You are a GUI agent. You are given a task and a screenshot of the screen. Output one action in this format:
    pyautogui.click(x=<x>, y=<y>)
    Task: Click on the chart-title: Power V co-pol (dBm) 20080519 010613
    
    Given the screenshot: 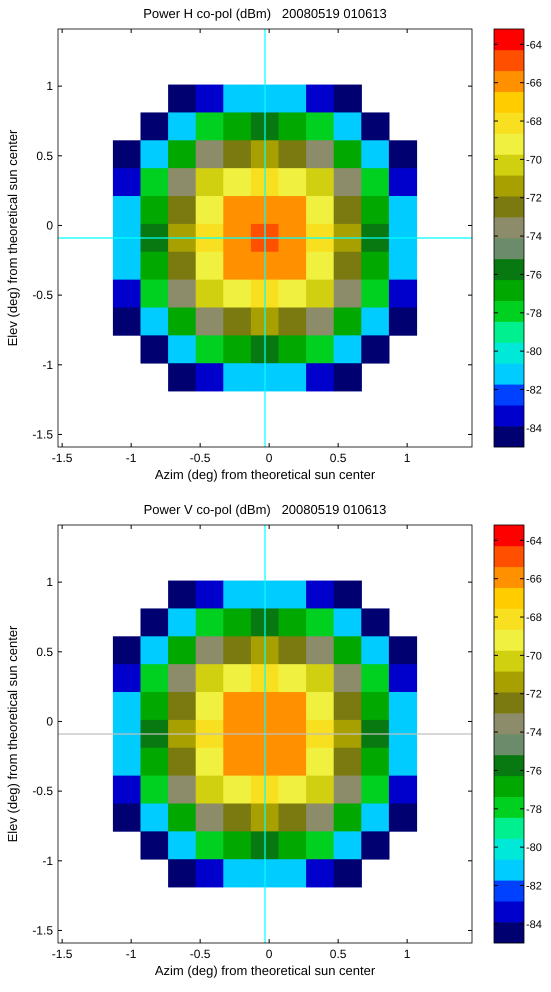 What is the action you would take?
    pyautogui.click(x=265, y=509)
    